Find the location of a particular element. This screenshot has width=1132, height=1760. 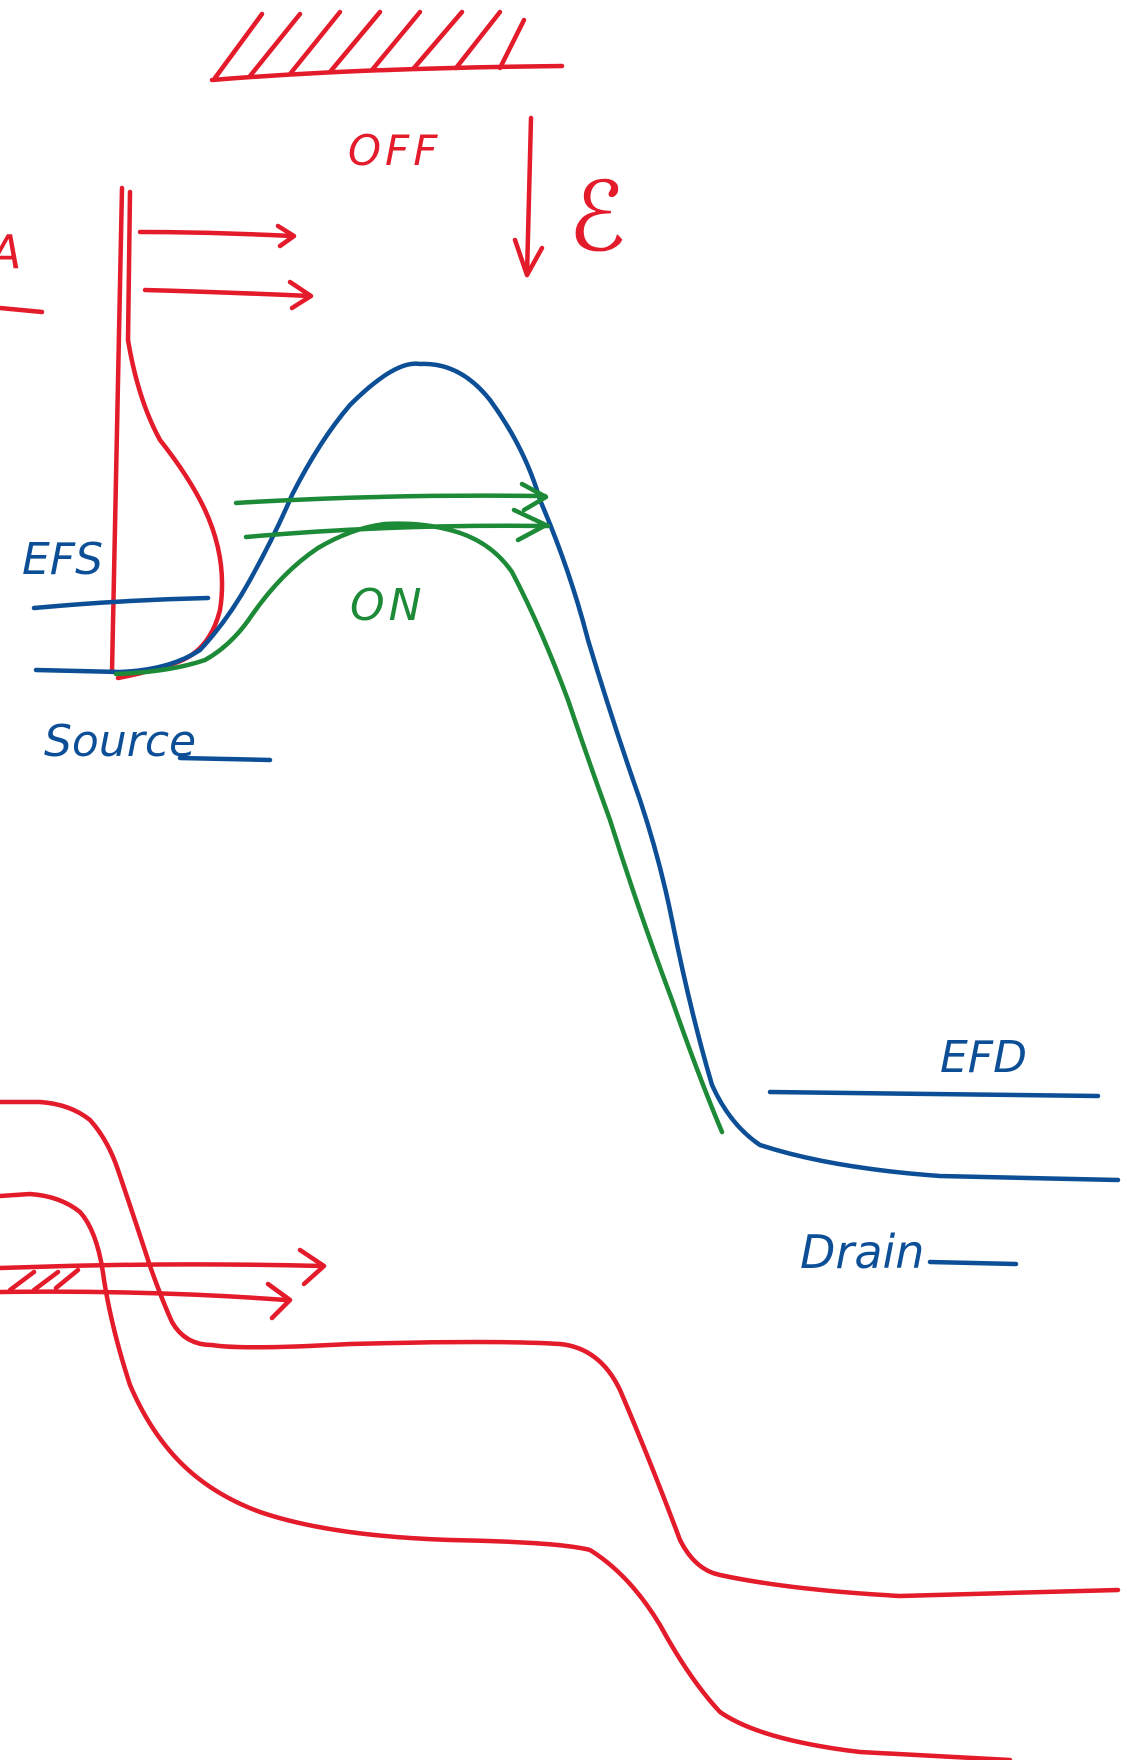

gate-electrode-hatch is located at coordinates (387, 46).